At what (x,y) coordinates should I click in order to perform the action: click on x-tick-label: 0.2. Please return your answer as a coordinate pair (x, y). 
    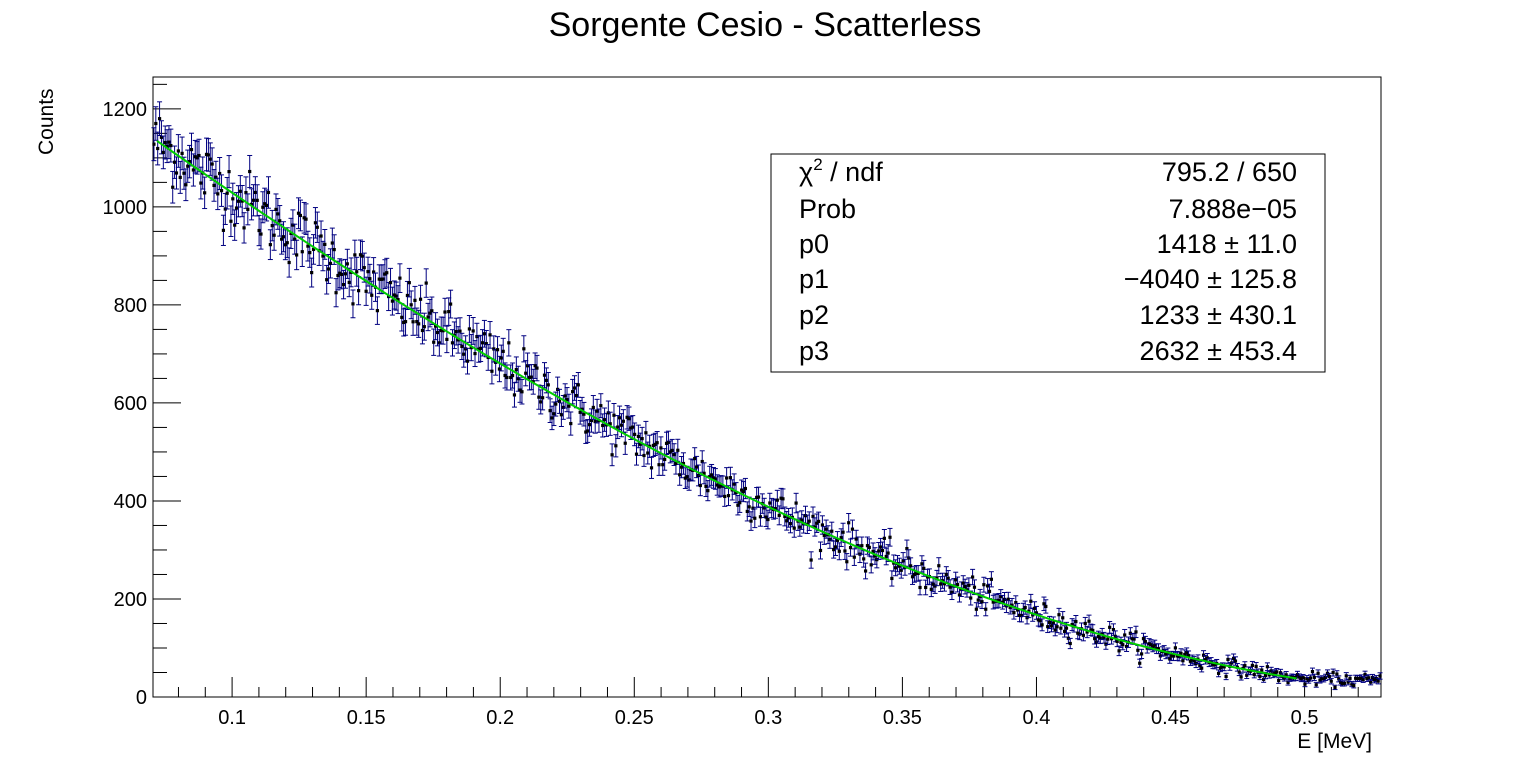
    Looking at the image, I should click on (500, 718).